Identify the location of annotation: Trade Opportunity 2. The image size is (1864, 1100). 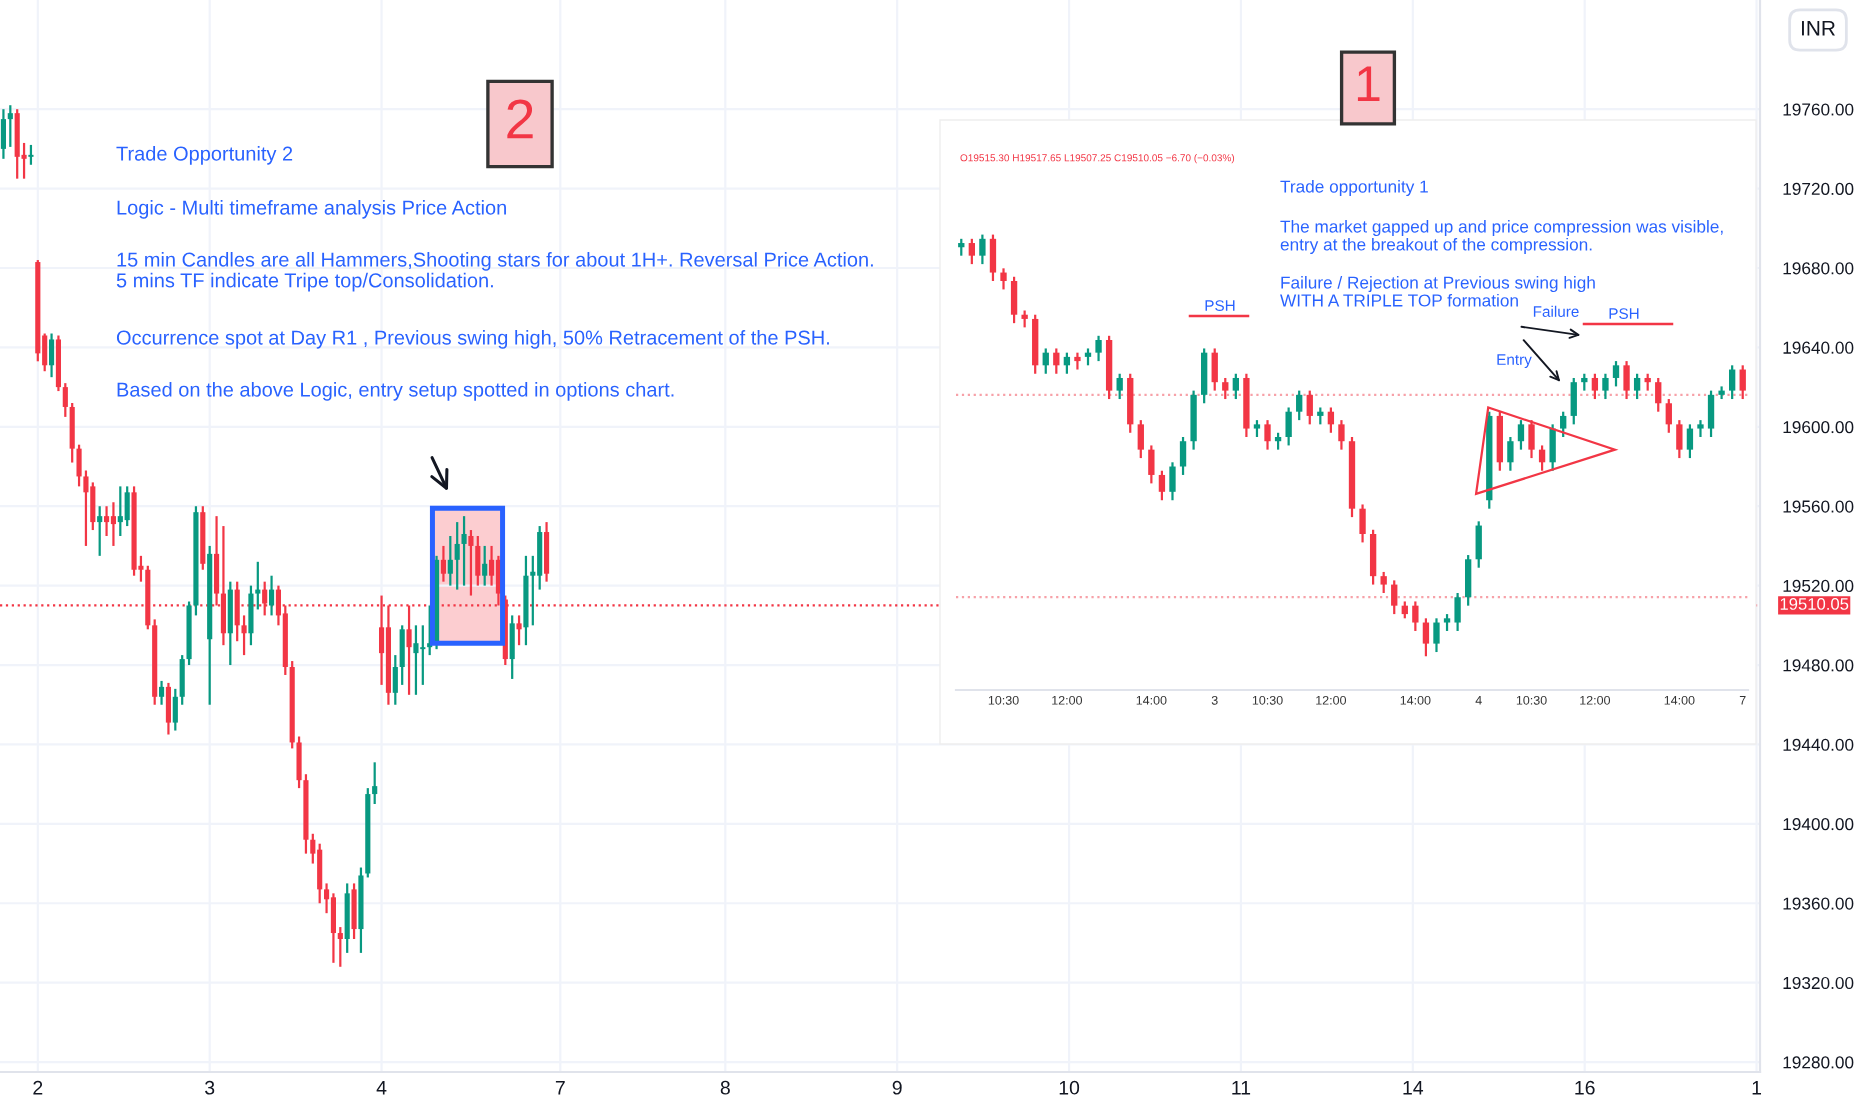
(204, 155).